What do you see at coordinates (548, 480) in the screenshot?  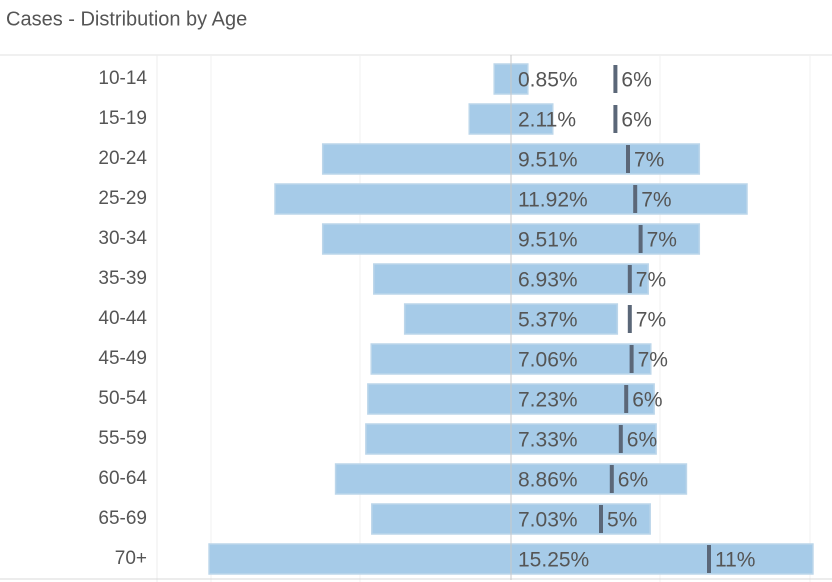 I see `data-label: 8.86%` at bounding box center [548, 480].